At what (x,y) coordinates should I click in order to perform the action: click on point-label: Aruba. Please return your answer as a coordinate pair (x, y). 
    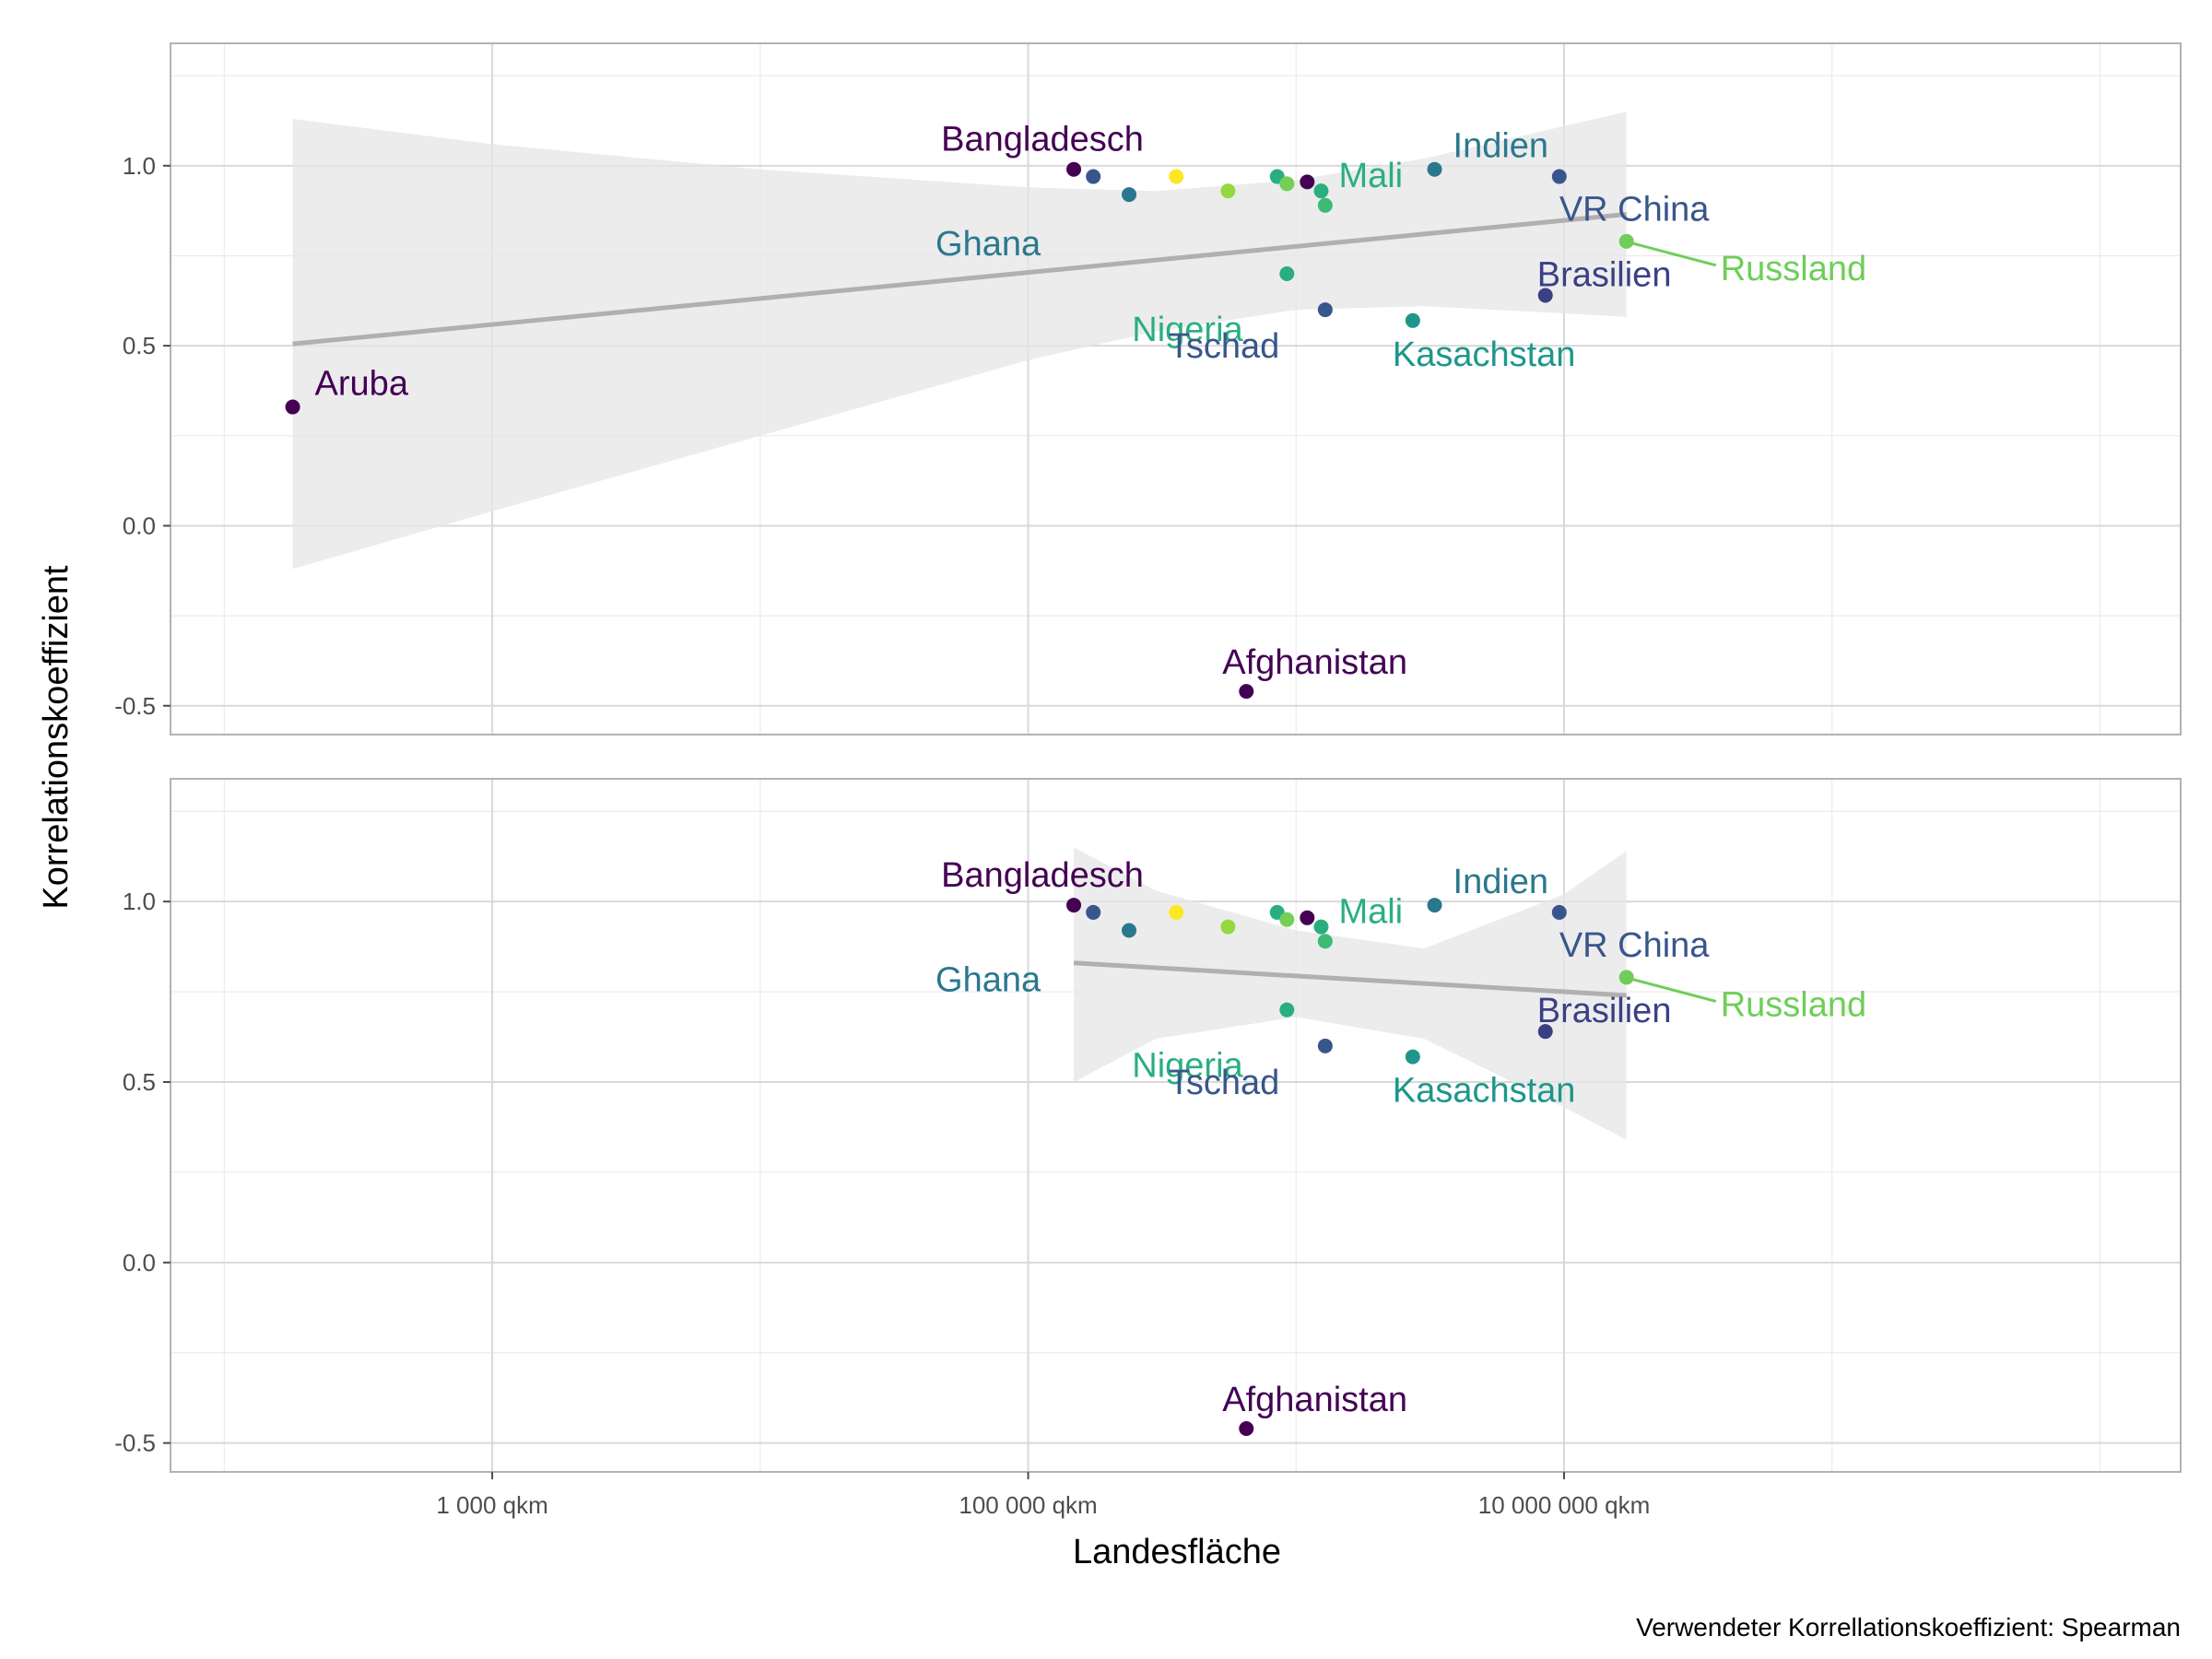
    Looking at the image, I should click on (362, 384).